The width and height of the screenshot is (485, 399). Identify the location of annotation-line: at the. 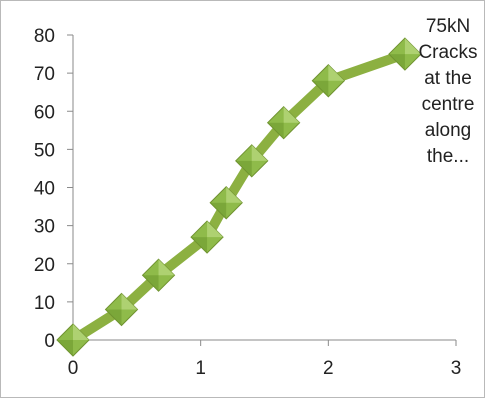
(448, 78).